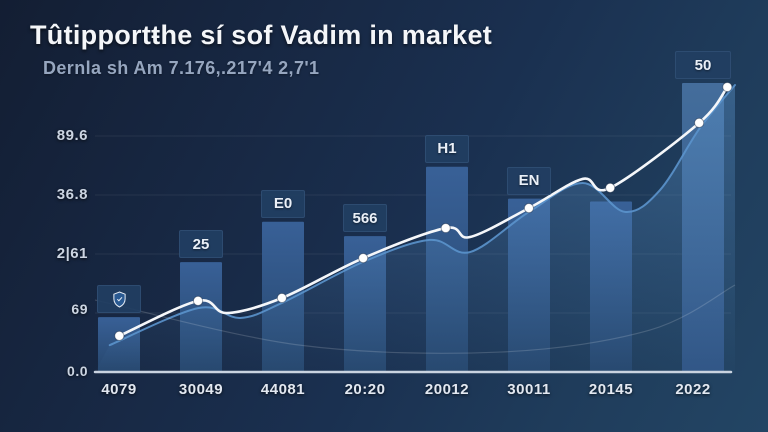  Describe the element at coordinates (693, 389) in the screenshot. I see `x-axis-label: 2022` at that location.